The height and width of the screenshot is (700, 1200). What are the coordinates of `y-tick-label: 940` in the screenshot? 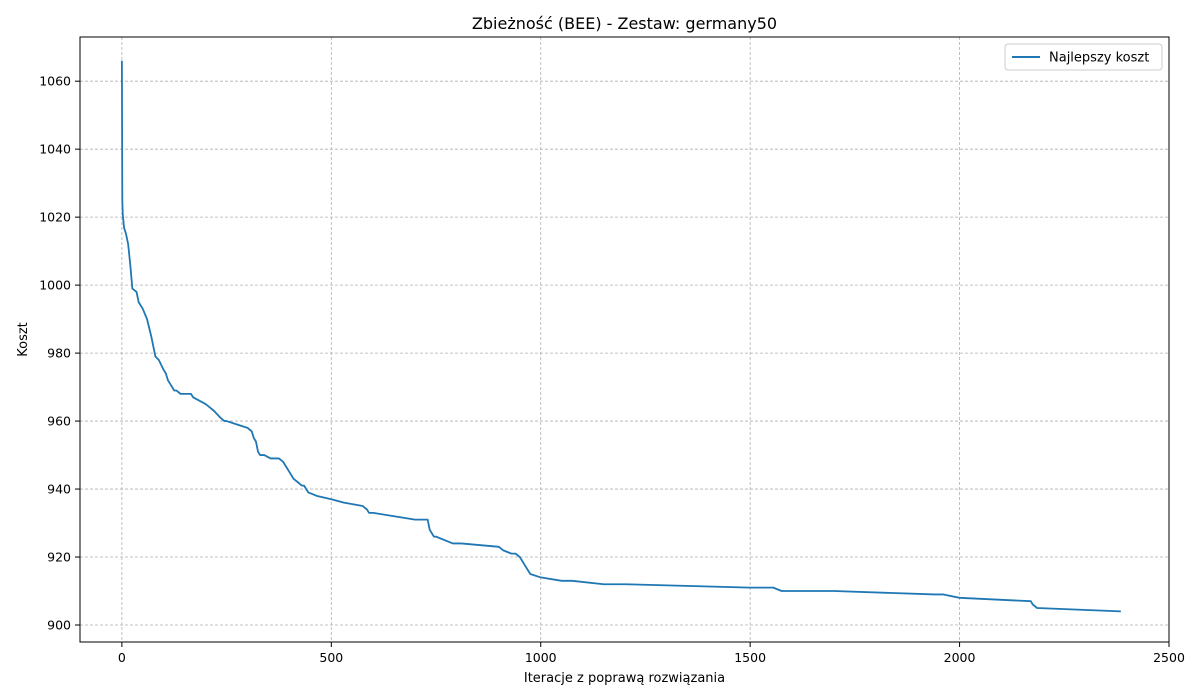 It's located at (59, 489).